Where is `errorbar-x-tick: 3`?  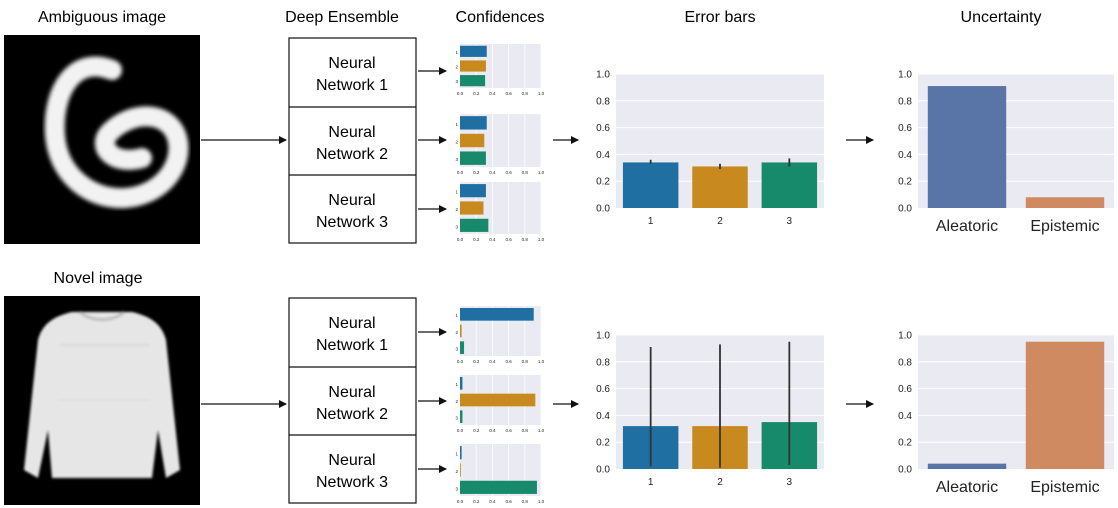 errorbar-x-tick: 3 is located at coordinates (790, 482).